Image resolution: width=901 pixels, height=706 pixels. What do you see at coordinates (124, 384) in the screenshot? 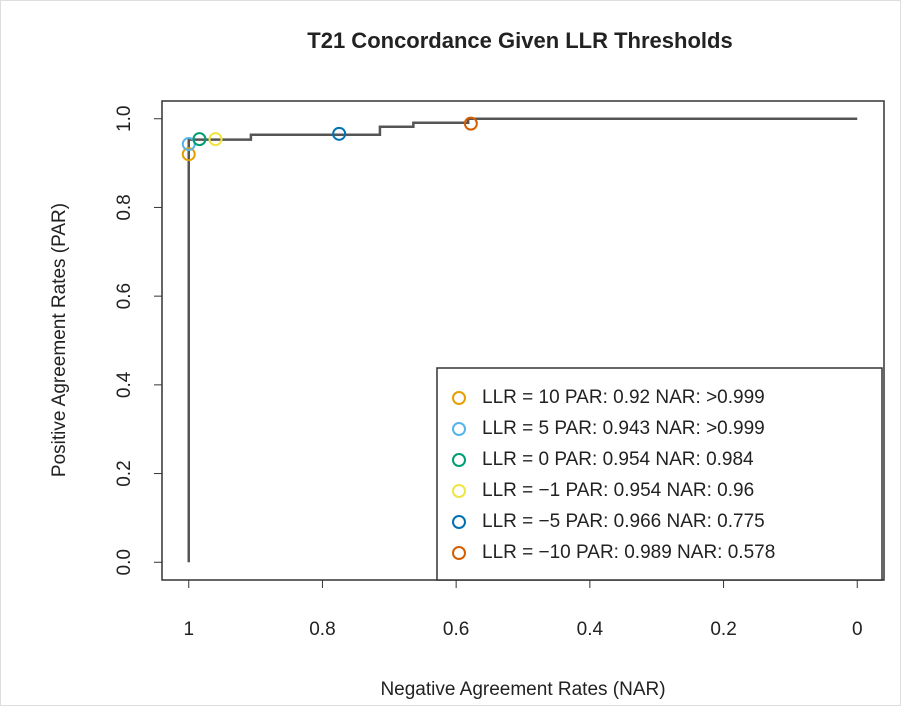
I see `y-tick-label: 0.4` at bounding box center [124, 384].